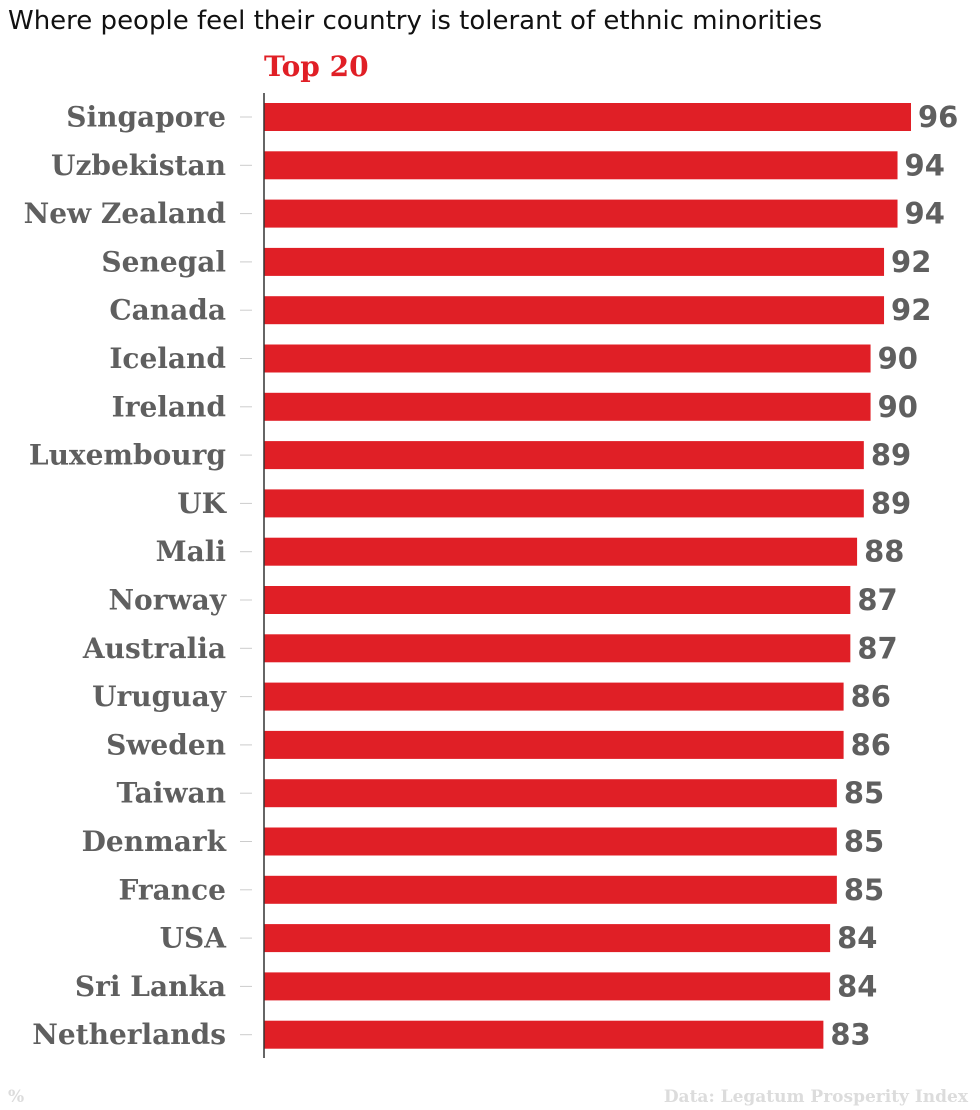 Image resolution: width=980 pixels, height=1110 pixels. What do you see at coordinates (166, 744) in the screenshot?
I see `category-label: Sweden` at bounding box center [166, 744].